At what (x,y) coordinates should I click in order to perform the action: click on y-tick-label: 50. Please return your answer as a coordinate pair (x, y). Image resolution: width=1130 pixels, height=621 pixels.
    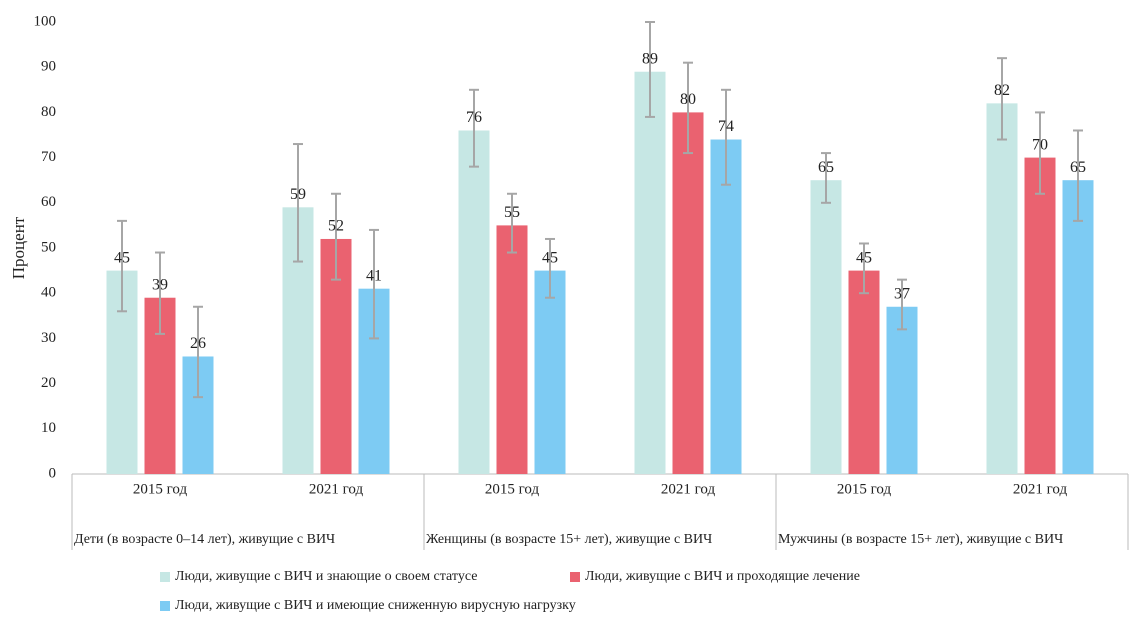
    Looking at the image, I should click on (48, 247).